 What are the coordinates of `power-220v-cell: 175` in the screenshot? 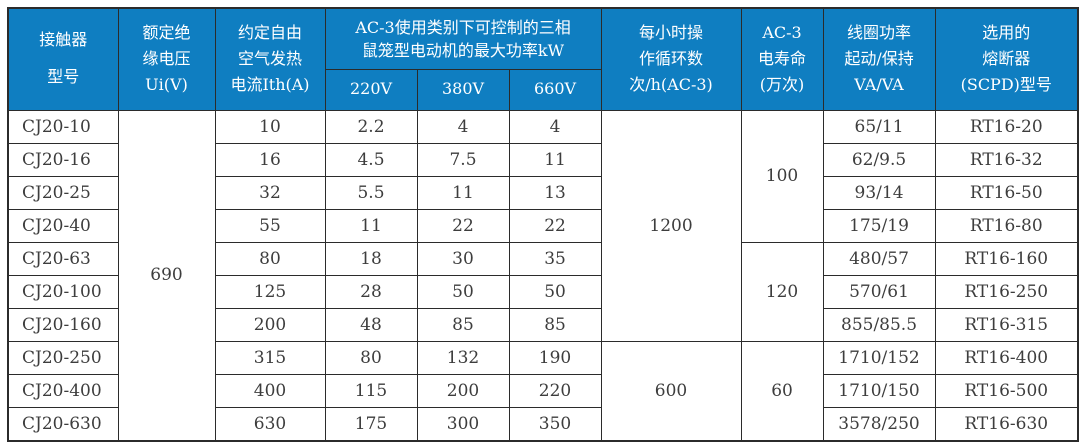 It's located at (371, 423).